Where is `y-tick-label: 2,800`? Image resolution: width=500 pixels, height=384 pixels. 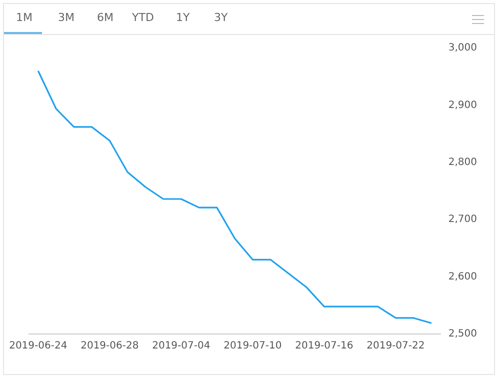
y-tick-label: 2,800 is located at coordinates (463, 162).